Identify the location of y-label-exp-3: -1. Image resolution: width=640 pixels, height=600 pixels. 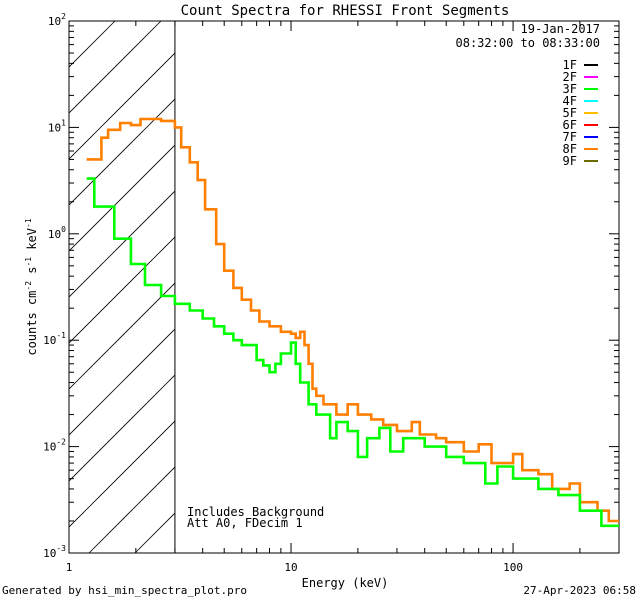
(28, 223).